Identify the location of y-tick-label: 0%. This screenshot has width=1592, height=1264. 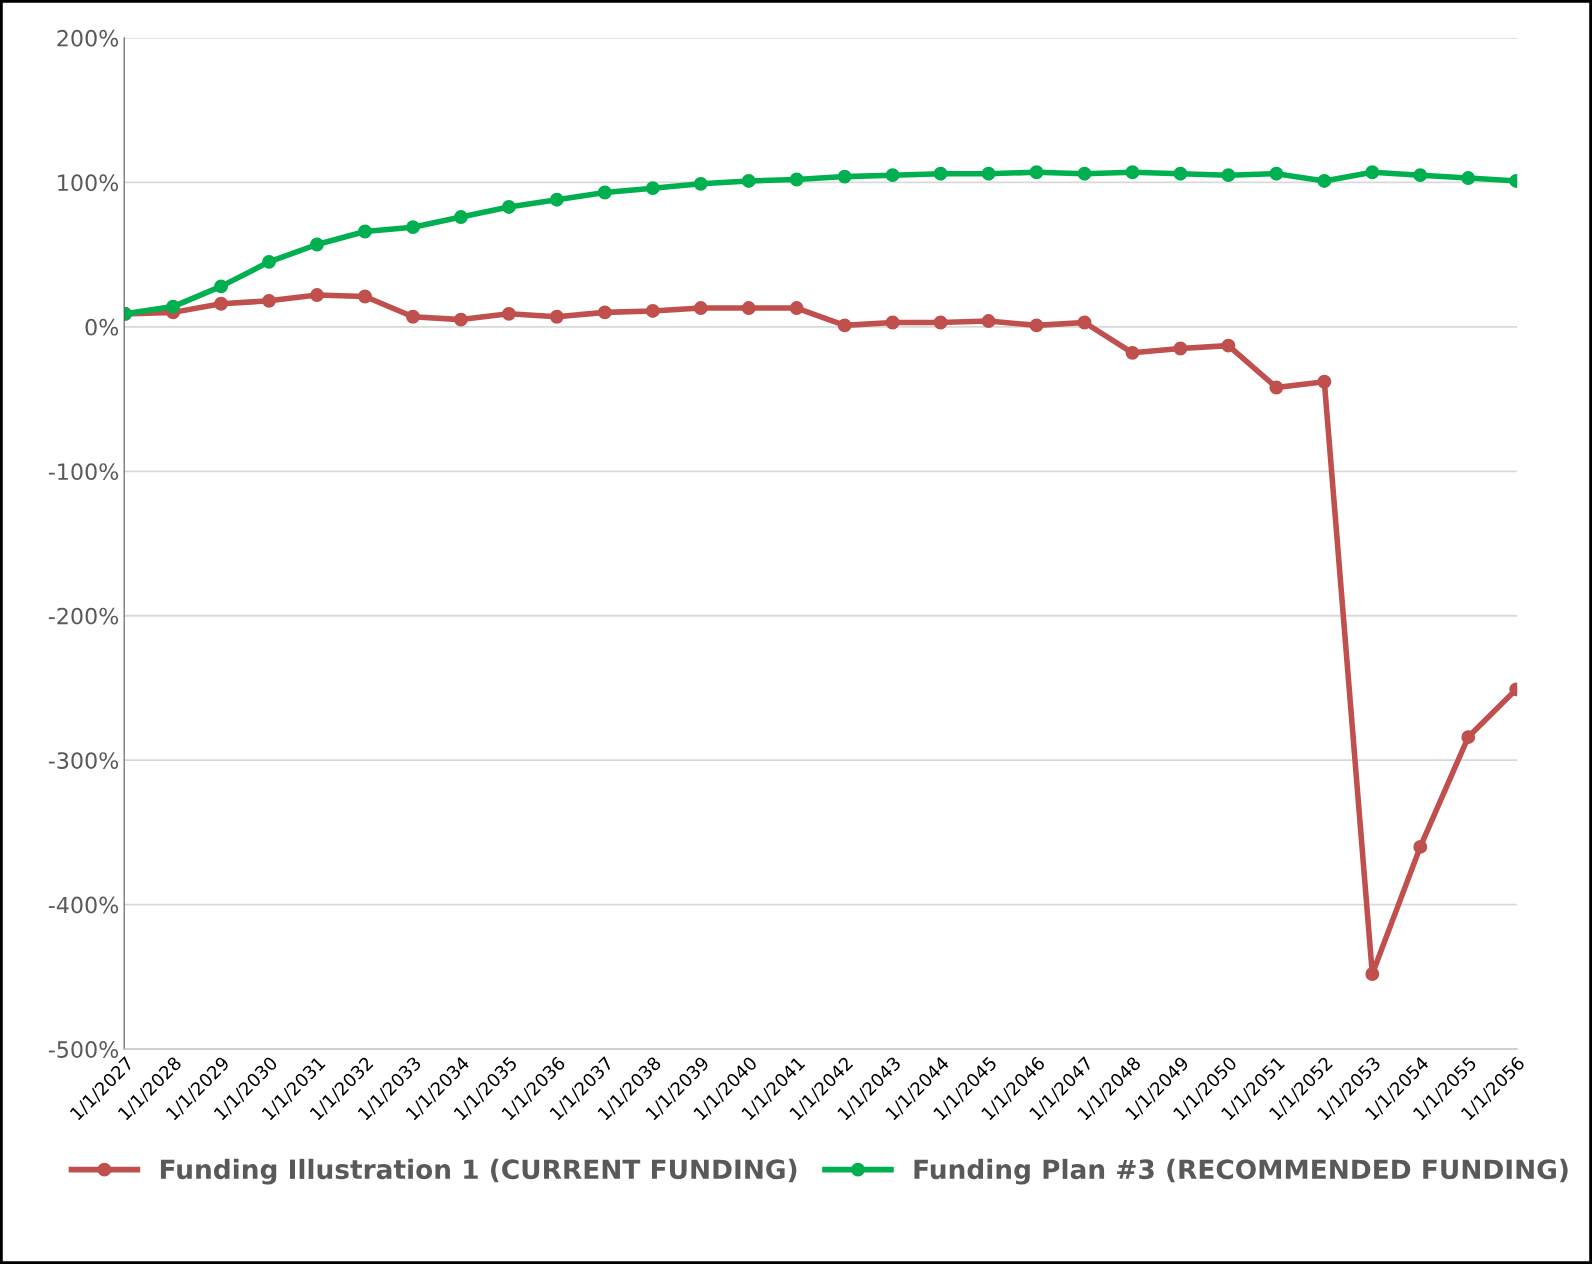
(102, 327).